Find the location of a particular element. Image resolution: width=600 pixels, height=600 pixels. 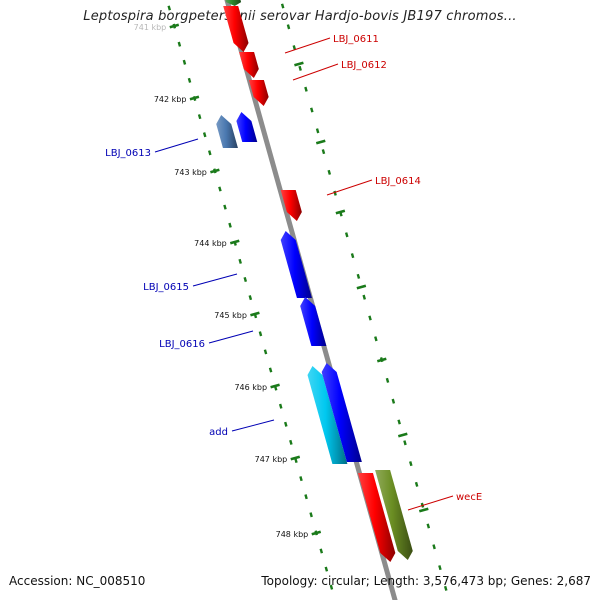

scale-label: 745 kbp is located at coordinates (230, 315).